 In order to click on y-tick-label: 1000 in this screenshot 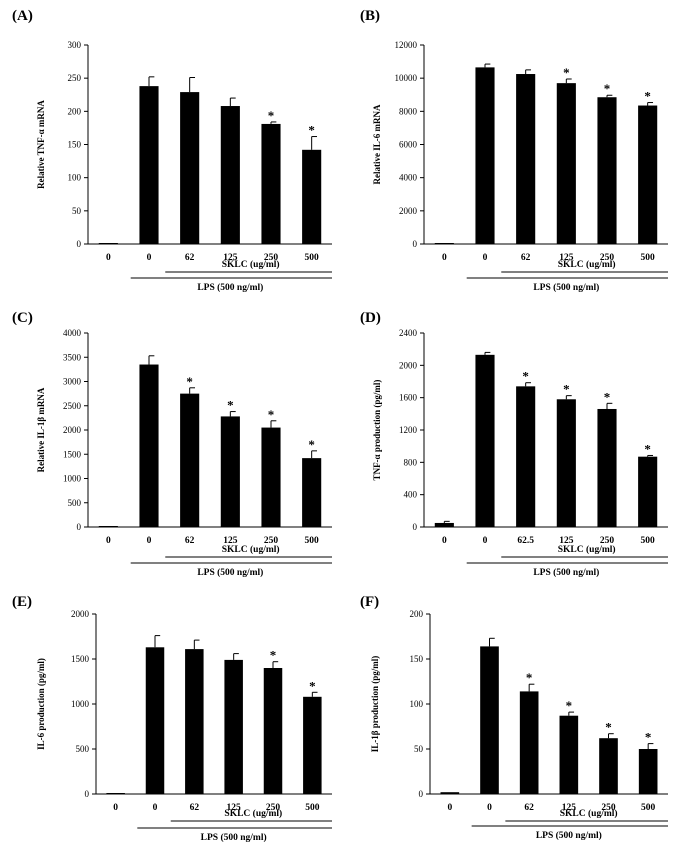, I will do `click(72, 479)`.